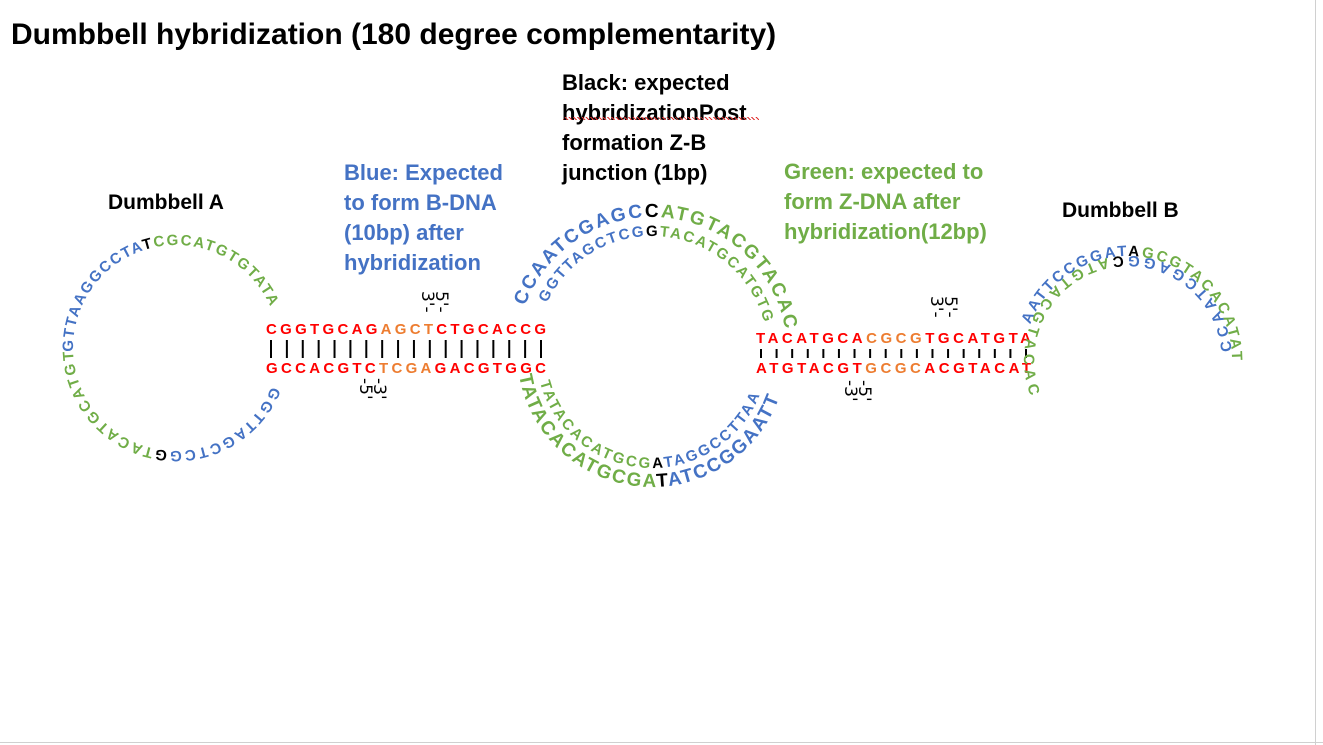 The image size is (1323, 745). I want to click on loop-a-bottom-sequence: GGTTAGCTCGGTACATGCATGT, so click(171, 407).